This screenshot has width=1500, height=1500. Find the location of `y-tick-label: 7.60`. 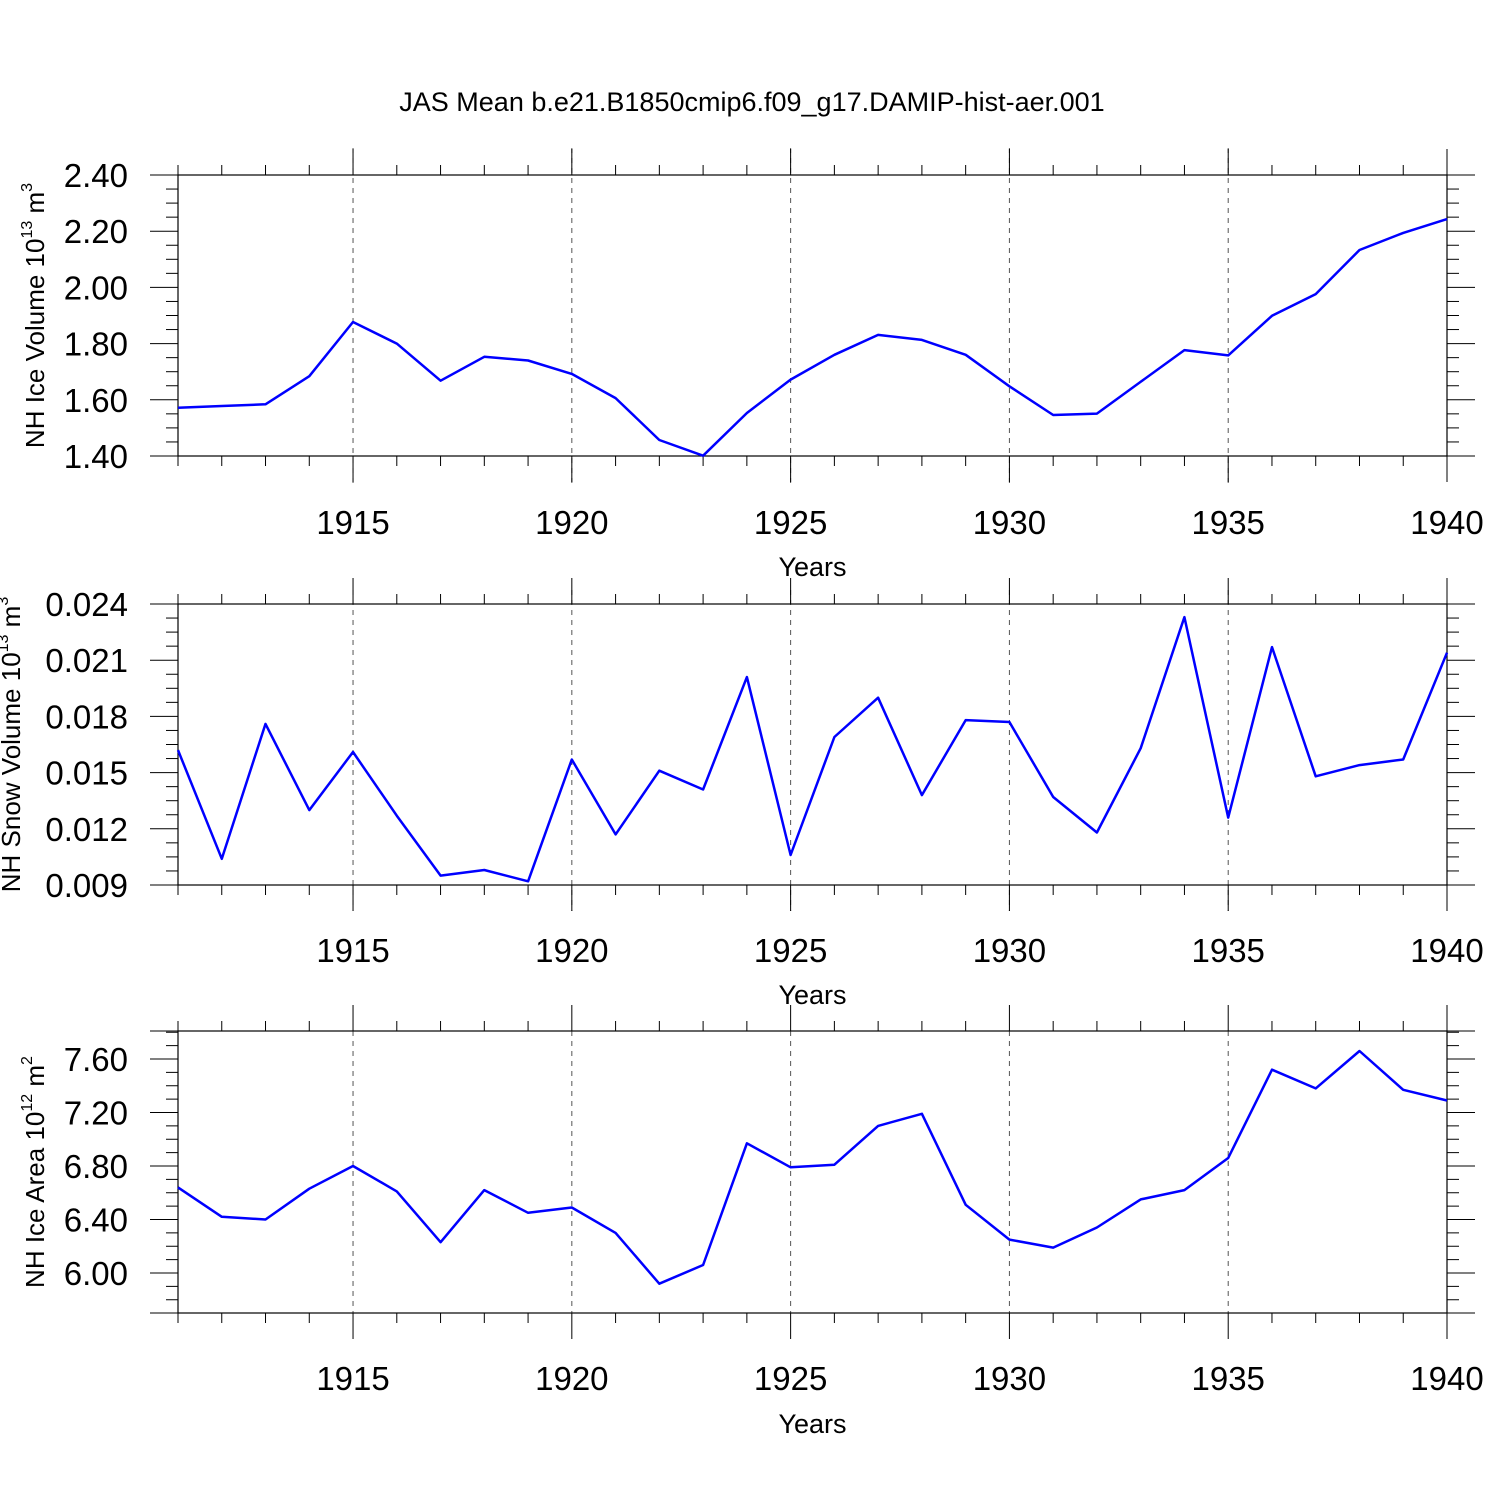

y-tick-label: 7.60 is located at coordinates (96, 1059).